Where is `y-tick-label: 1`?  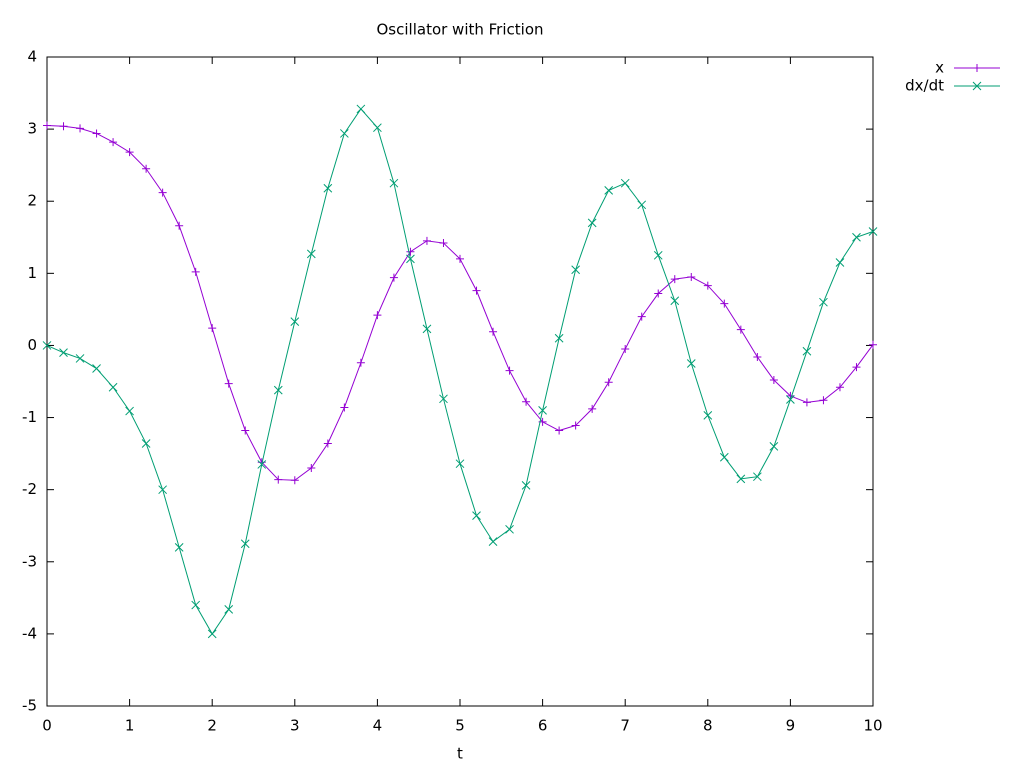
y-tick-label: 1 is located at coordinates (32, 273).